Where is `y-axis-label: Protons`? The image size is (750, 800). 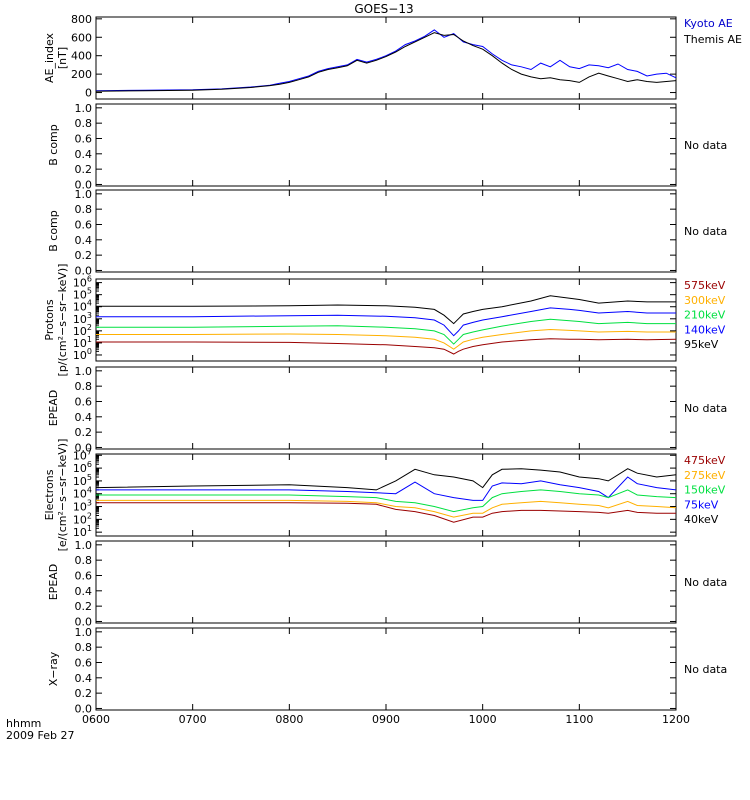 y-axis-label: Protons is located at coordinates (49, 319).